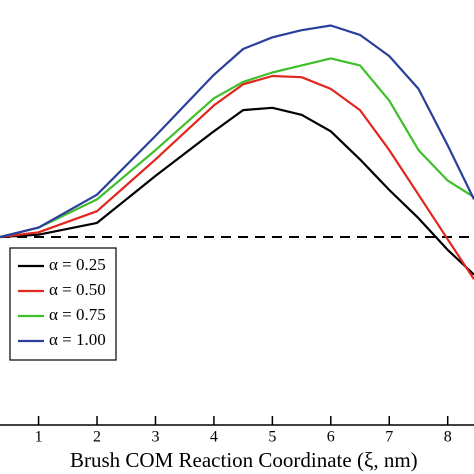 The width and height of the screenshot is (474, 474). Describe the element at coordinates (448, 437) in the screenshot. I see `x-tick-label: 8` at that location.